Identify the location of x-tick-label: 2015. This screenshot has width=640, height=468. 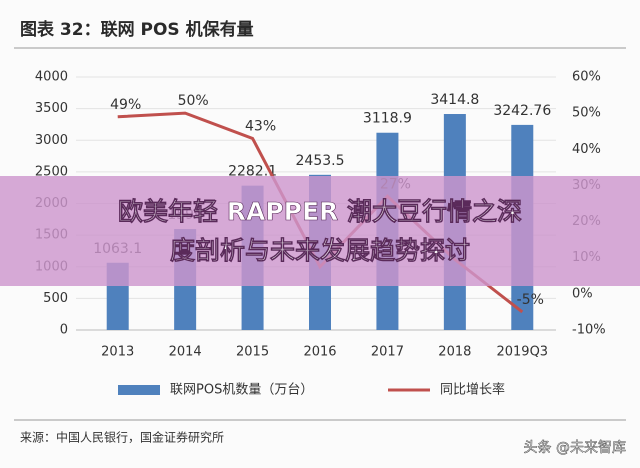
(252, 352).